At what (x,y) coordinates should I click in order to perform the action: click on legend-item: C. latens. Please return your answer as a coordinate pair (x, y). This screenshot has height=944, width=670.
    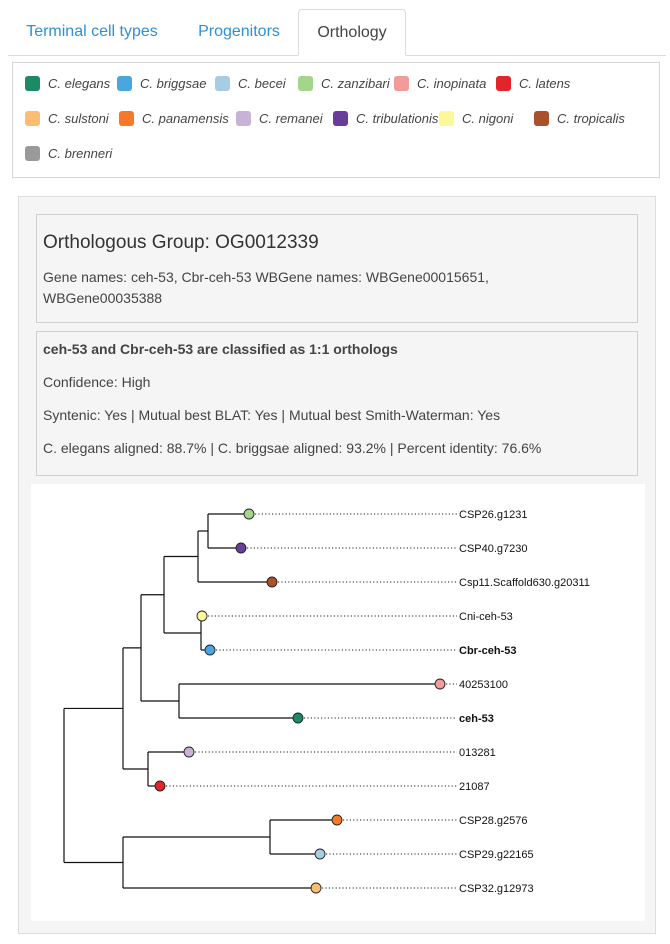
    Looking at the image, I should click on (533, 83).